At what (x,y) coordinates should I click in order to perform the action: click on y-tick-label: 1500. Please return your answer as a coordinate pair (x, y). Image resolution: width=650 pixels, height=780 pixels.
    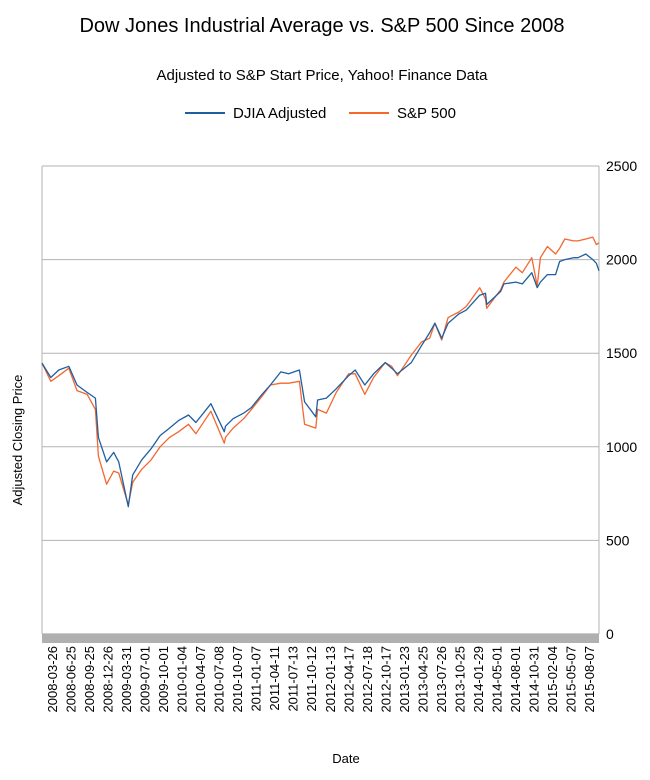
    Looking at the image, I should click on (621, 353).